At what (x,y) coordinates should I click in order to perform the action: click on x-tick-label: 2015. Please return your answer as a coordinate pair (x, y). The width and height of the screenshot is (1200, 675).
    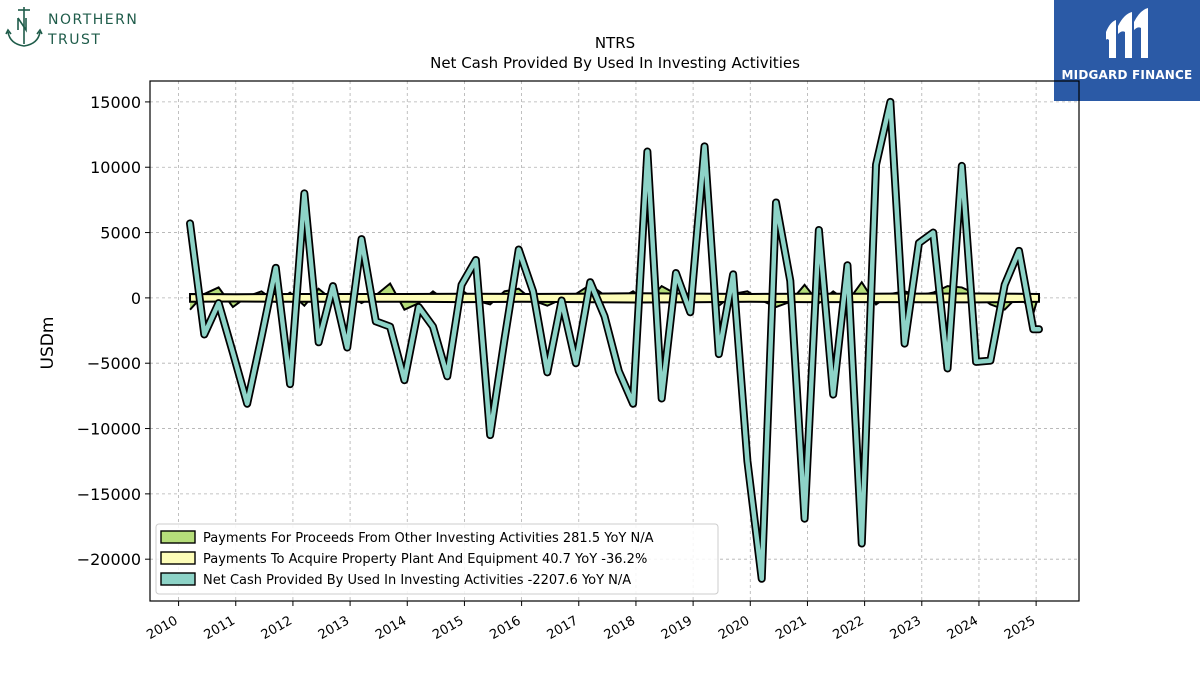
    Looking at the image, I should click on (448, 628).